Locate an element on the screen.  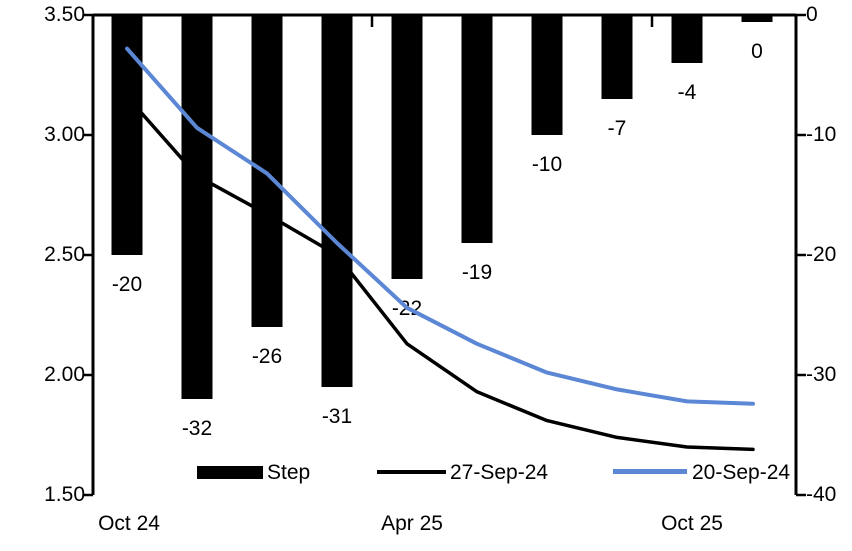
legend-label-20-sep-24: 20-Sep-24 is located at coordinates (741, 472).